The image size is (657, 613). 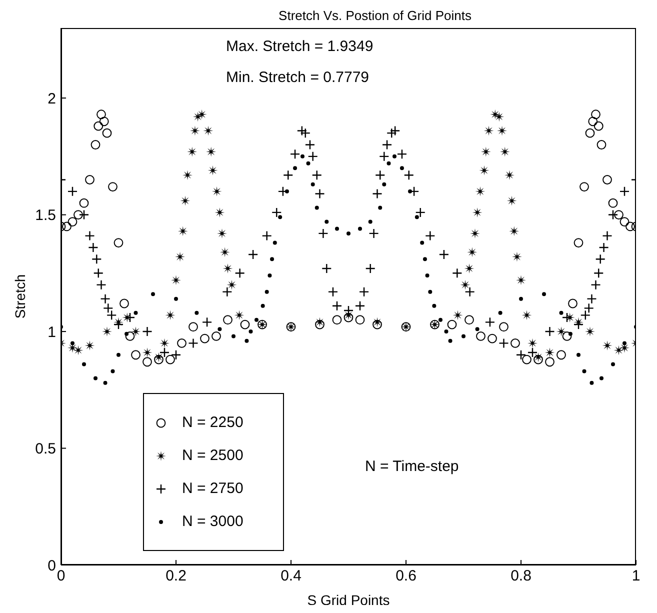 What do you see at coordinates (52, 332) in the screenshot?
I see `y-tick-label: 1` at bounding box center [52, 332].